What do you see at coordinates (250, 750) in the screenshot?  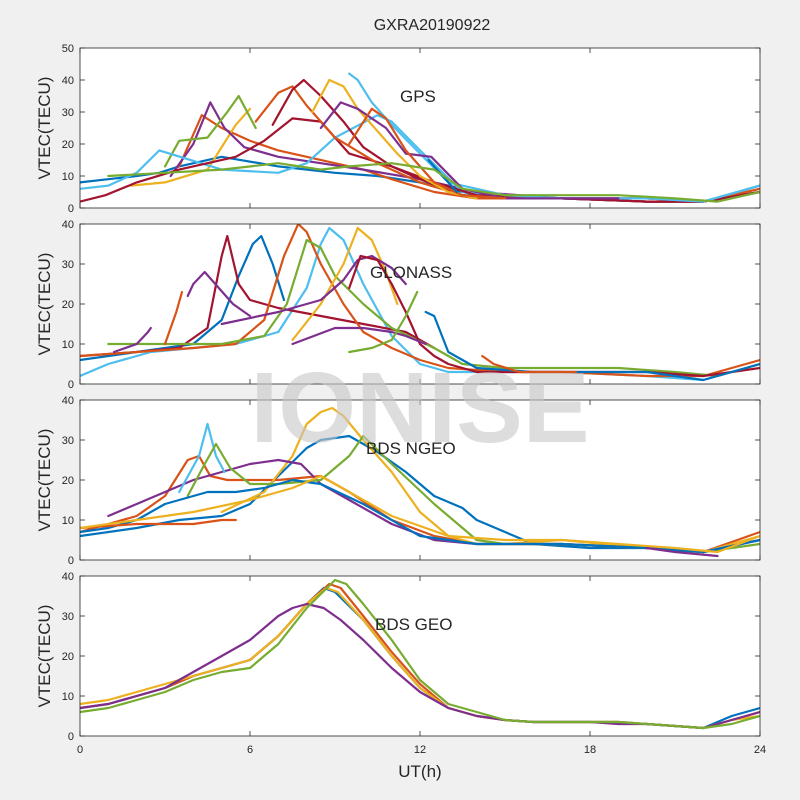 I see `x-tick-label: 6` at bounding box center [250, 750].